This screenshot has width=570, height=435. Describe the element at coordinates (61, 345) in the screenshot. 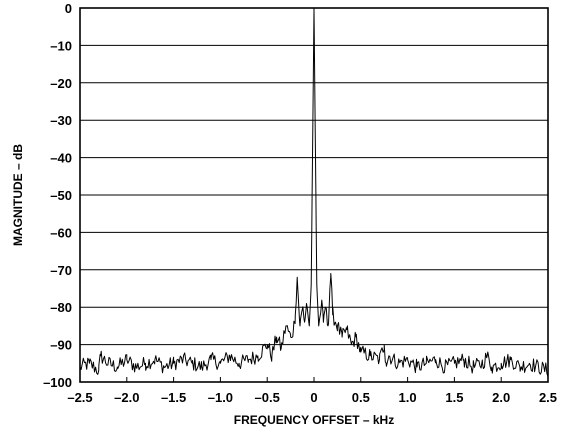

I see `y-tick-label: –90` at that location.